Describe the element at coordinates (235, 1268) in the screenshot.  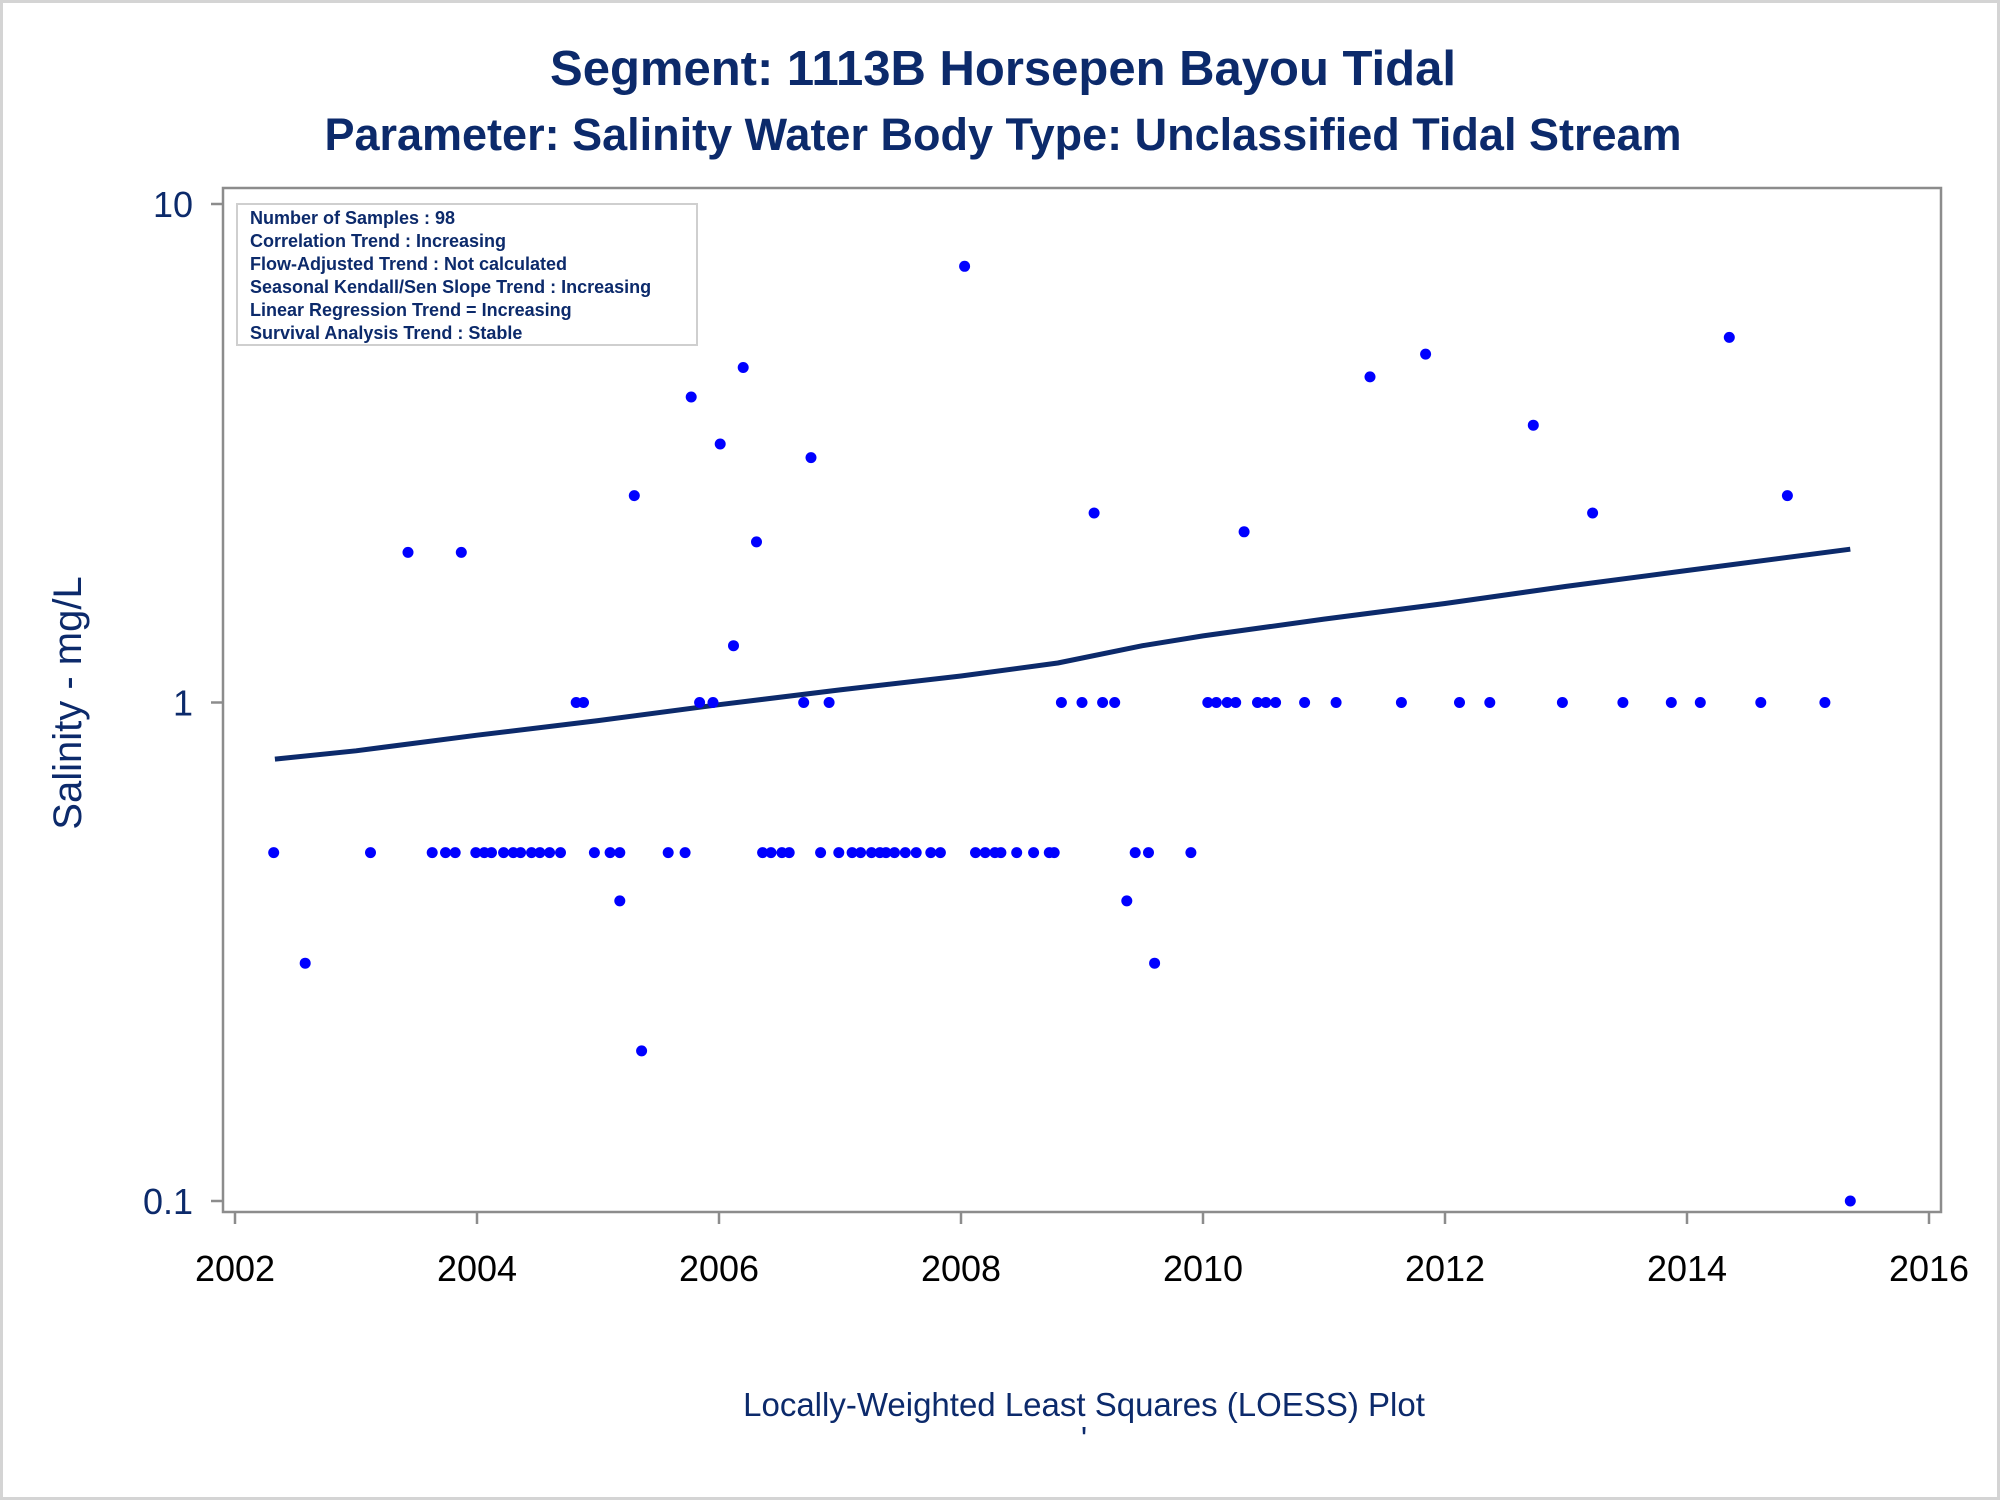
I see `x-tick-label: 2002` at that location.